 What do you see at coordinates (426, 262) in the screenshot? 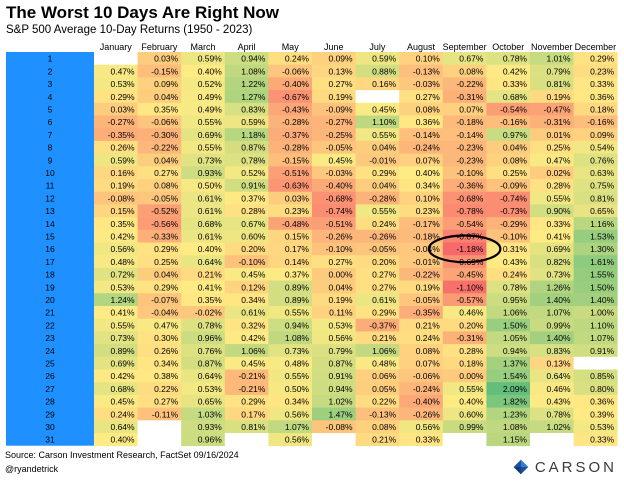
I see `cell-value: -0.01%` at bounding box center [426, 262].